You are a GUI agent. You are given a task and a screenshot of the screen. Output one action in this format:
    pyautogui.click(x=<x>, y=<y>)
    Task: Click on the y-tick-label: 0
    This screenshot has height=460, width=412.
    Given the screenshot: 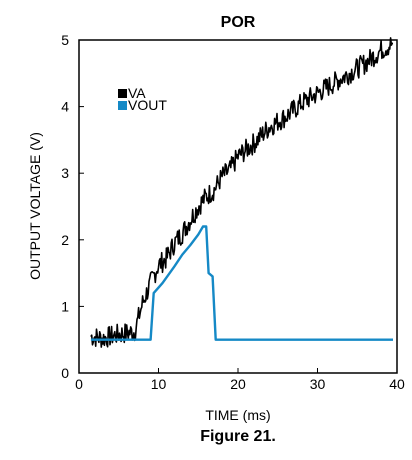 What is the action you would take?
    pyautogui.click(x=65, y=373)
    